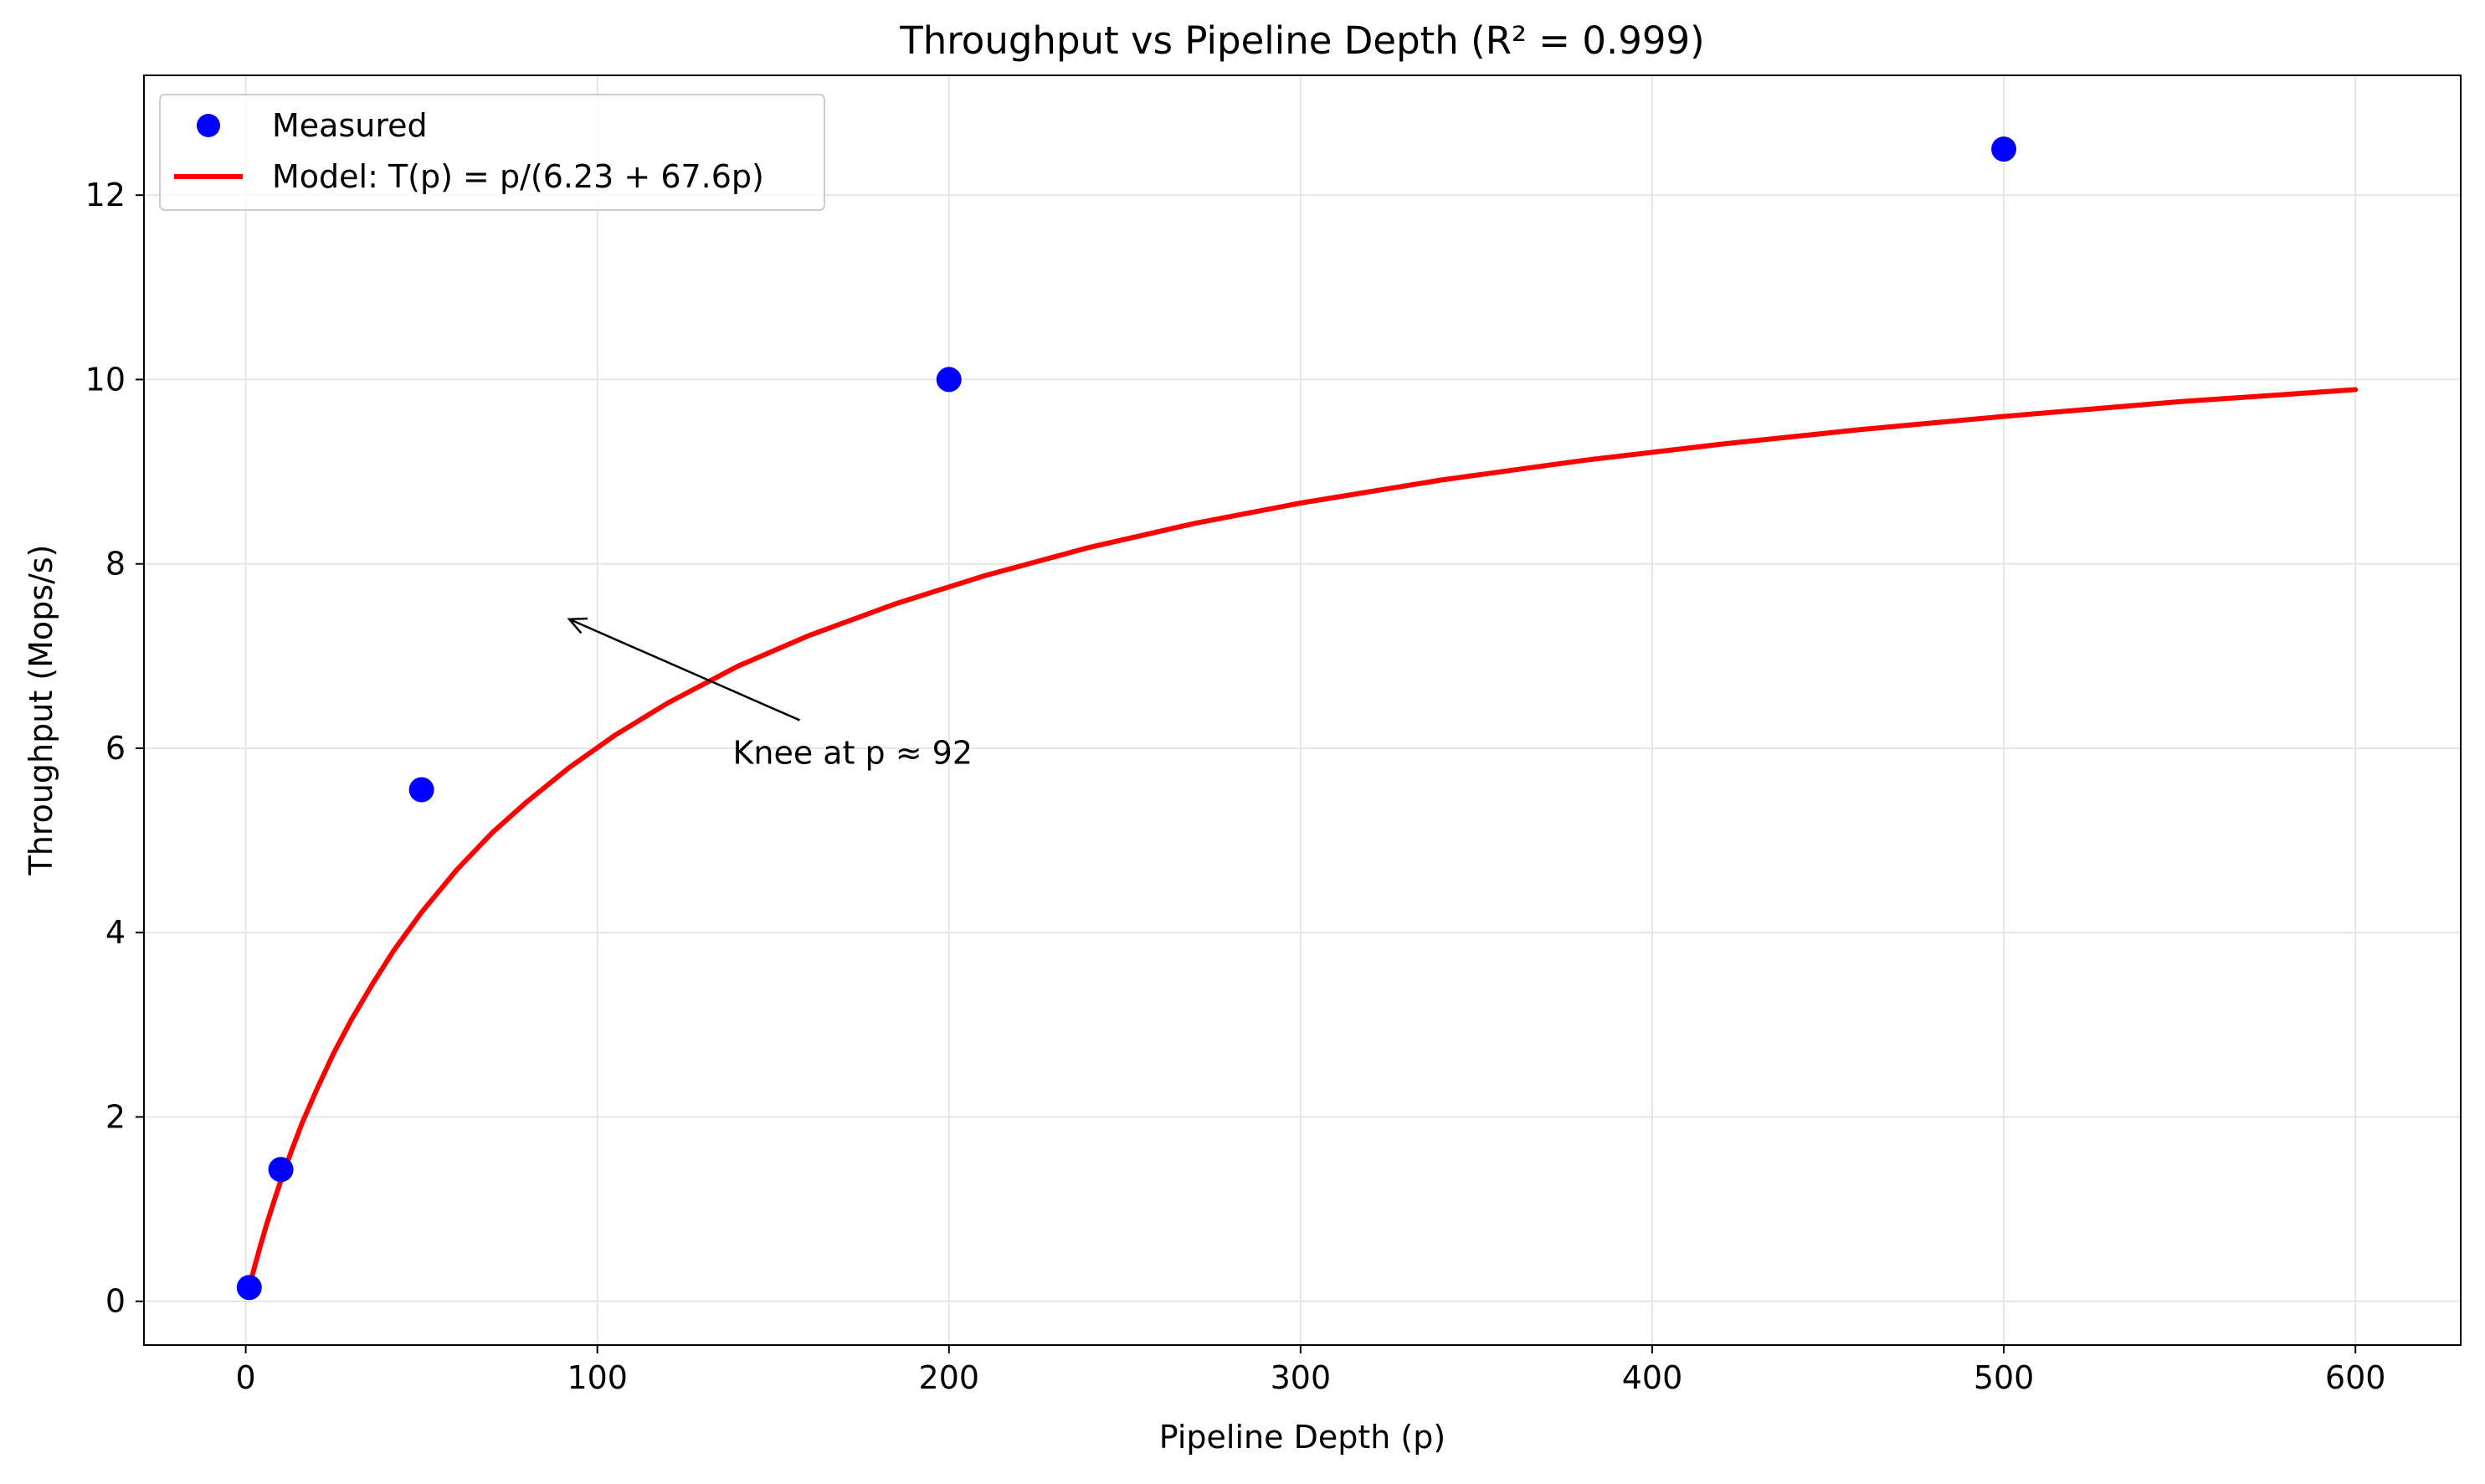 Image resolution: width=2485 pixels, height=1484 pixels. Describe the element at coordinates (852, 752) in the screenshot. I see `annotation-text: Knee at p ≈ 92` at that location.